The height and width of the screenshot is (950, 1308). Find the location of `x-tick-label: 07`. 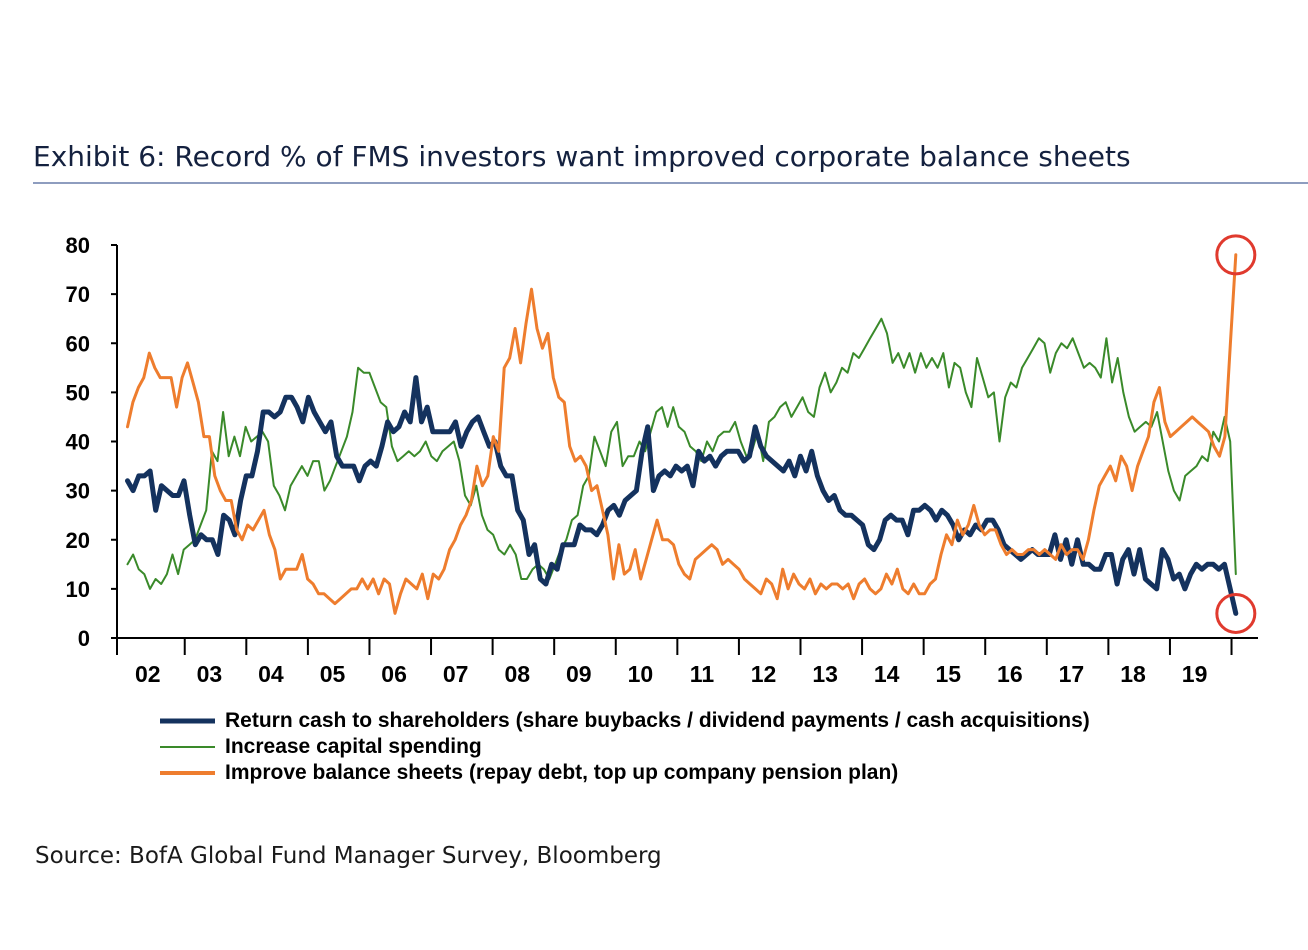

x-tick-label: 07 is located at coordinates (456, 674).